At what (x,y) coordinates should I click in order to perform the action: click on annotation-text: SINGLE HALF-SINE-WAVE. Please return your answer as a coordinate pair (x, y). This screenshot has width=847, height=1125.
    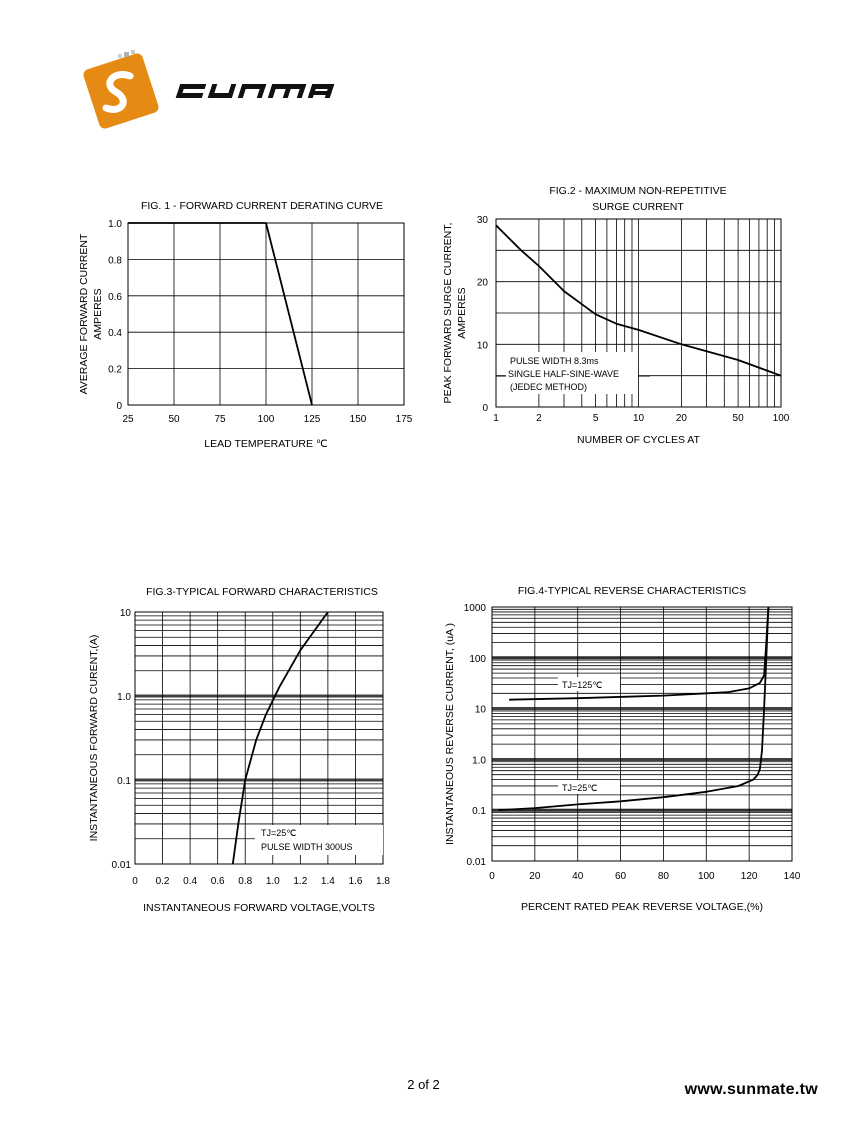
    Looking at the image, I should click on (563, 374).